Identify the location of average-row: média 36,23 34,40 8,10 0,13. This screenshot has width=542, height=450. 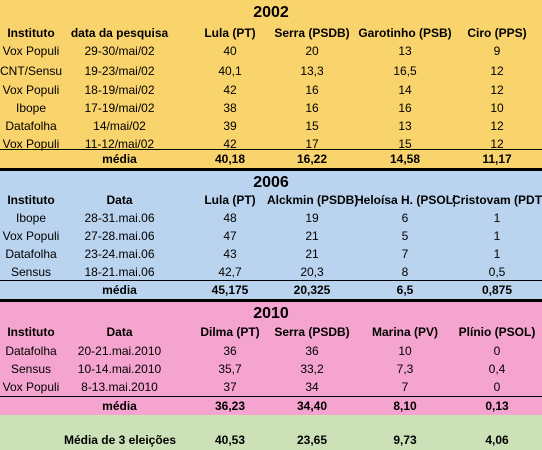
(271, 405).